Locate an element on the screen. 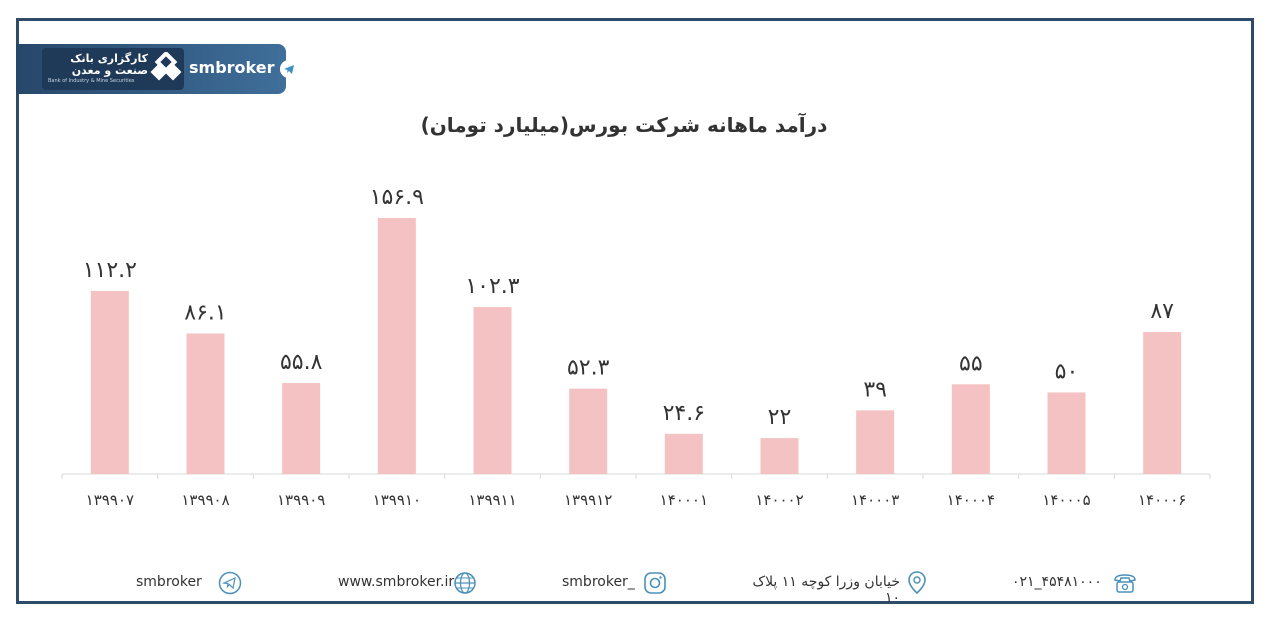 This screenshot has height=625, width=1280. x-tick-label: ۱۳۹۹۰۸ is located at coordinates (205, 500).